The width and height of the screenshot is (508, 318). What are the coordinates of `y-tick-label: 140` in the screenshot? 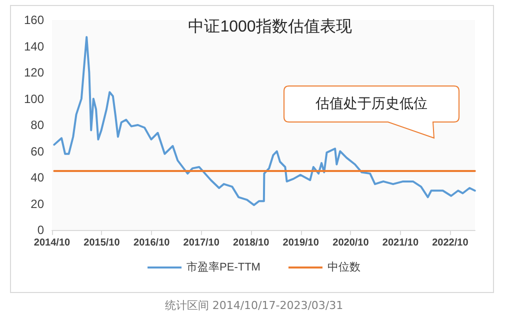 It's located at (34, 46).